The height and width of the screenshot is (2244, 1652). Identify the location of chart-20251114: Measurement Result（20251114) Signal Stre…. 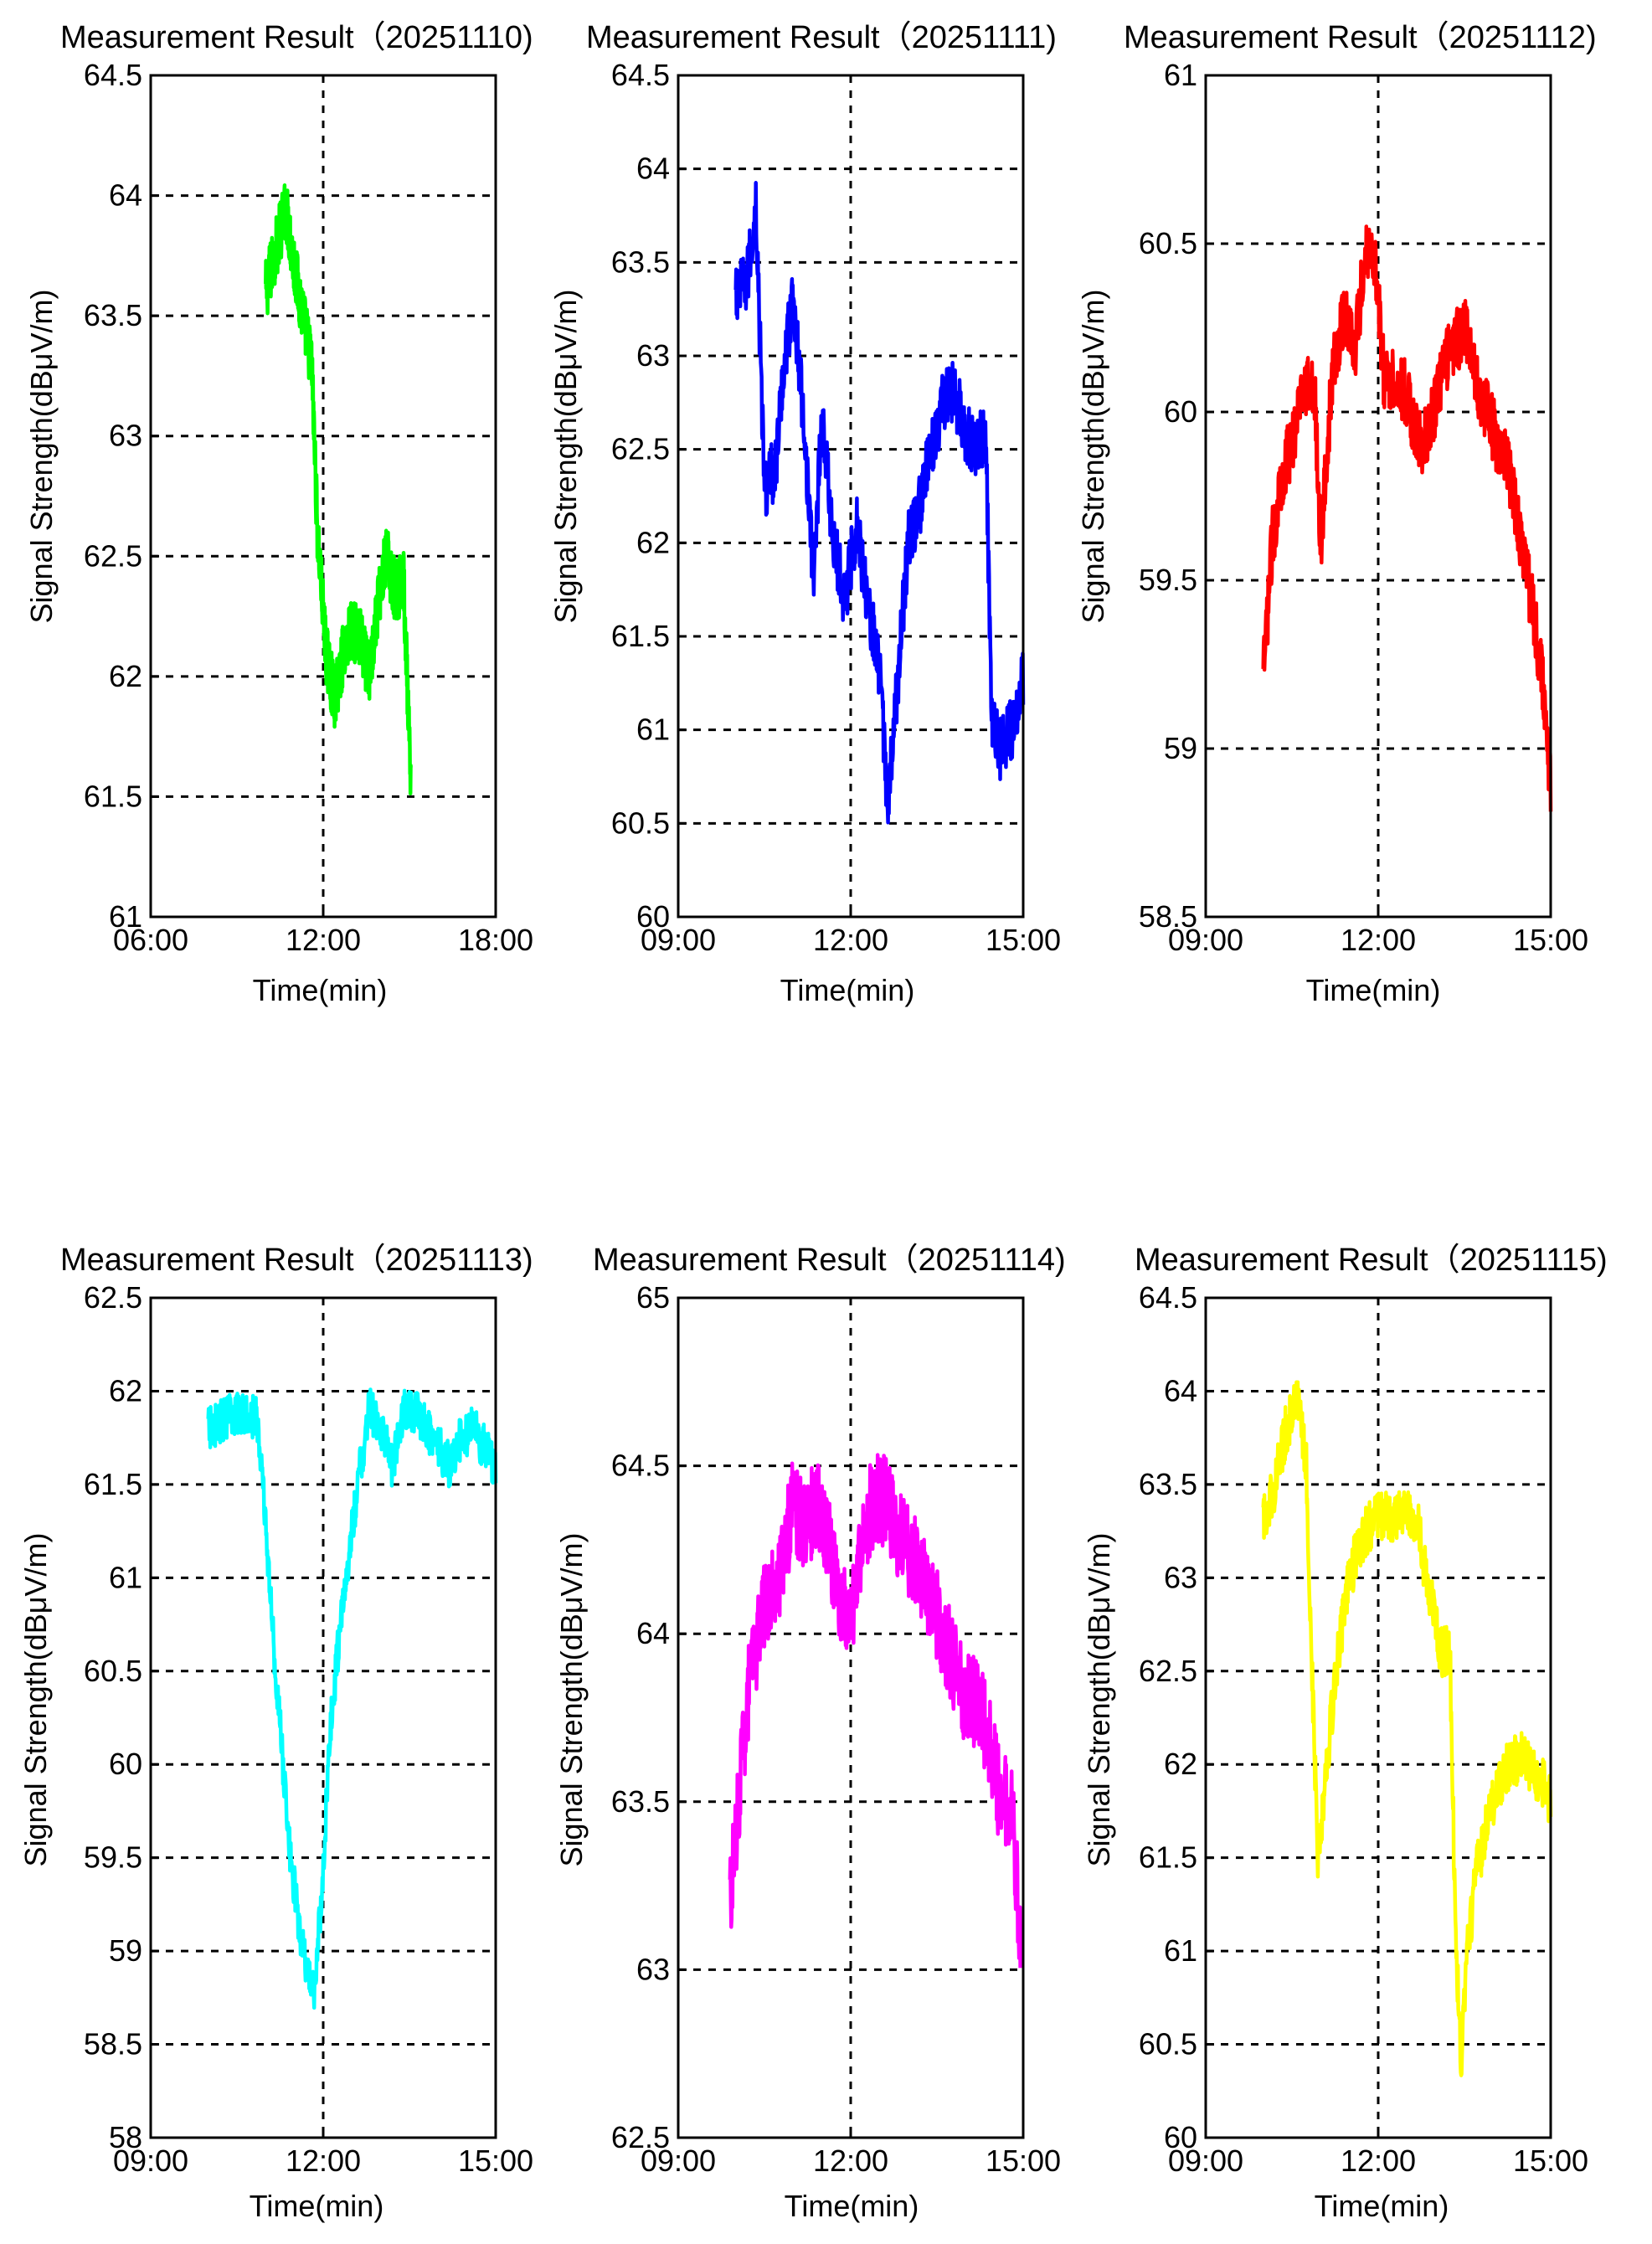
(810, 1733).